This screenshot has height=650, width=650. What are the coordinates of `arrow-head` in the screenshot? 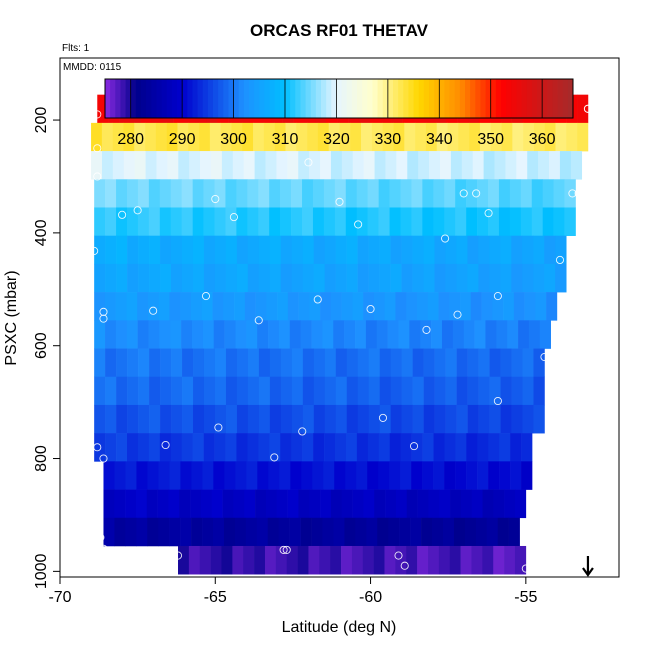 It's located at (588, 572).